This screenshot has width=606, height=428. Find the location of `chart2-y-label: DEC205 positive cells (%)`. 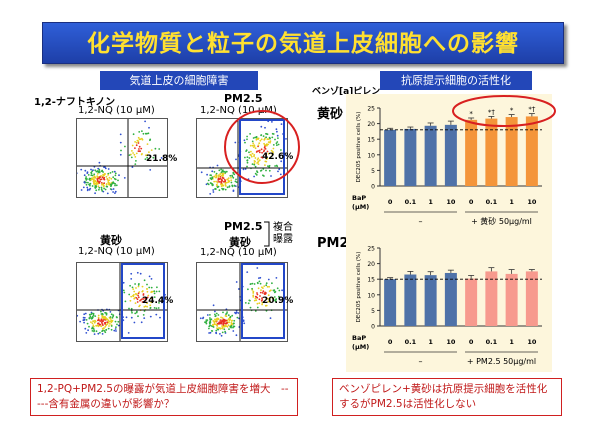

chart2-y-label: DEC205 positive cells (%) is located at coordinates (359, 287).